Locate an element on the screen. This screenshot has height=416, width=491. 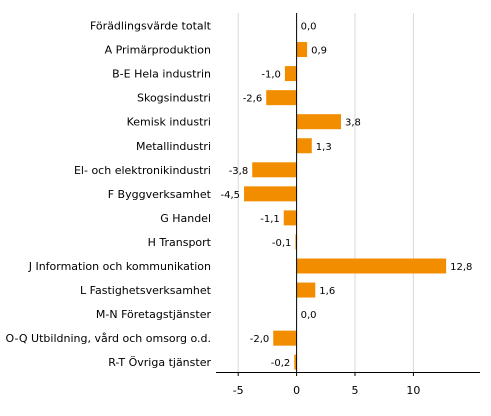
data-label: -2,0 is located at coordinates (260, 339).